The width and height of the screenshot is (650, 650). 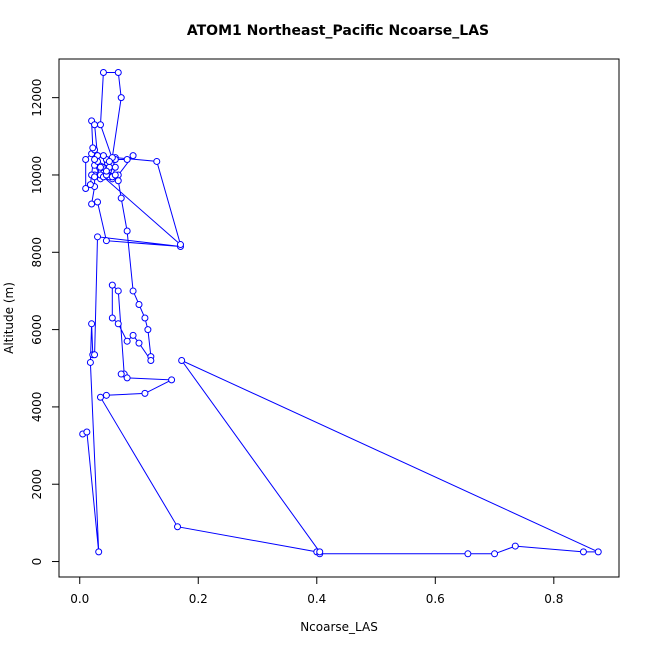 What do you see at coordinates (45, 322) in the screenshot?
I see `y-axis: 0 2000 4000 6000 8000 10000 12000` at bounding box center [45, 322].